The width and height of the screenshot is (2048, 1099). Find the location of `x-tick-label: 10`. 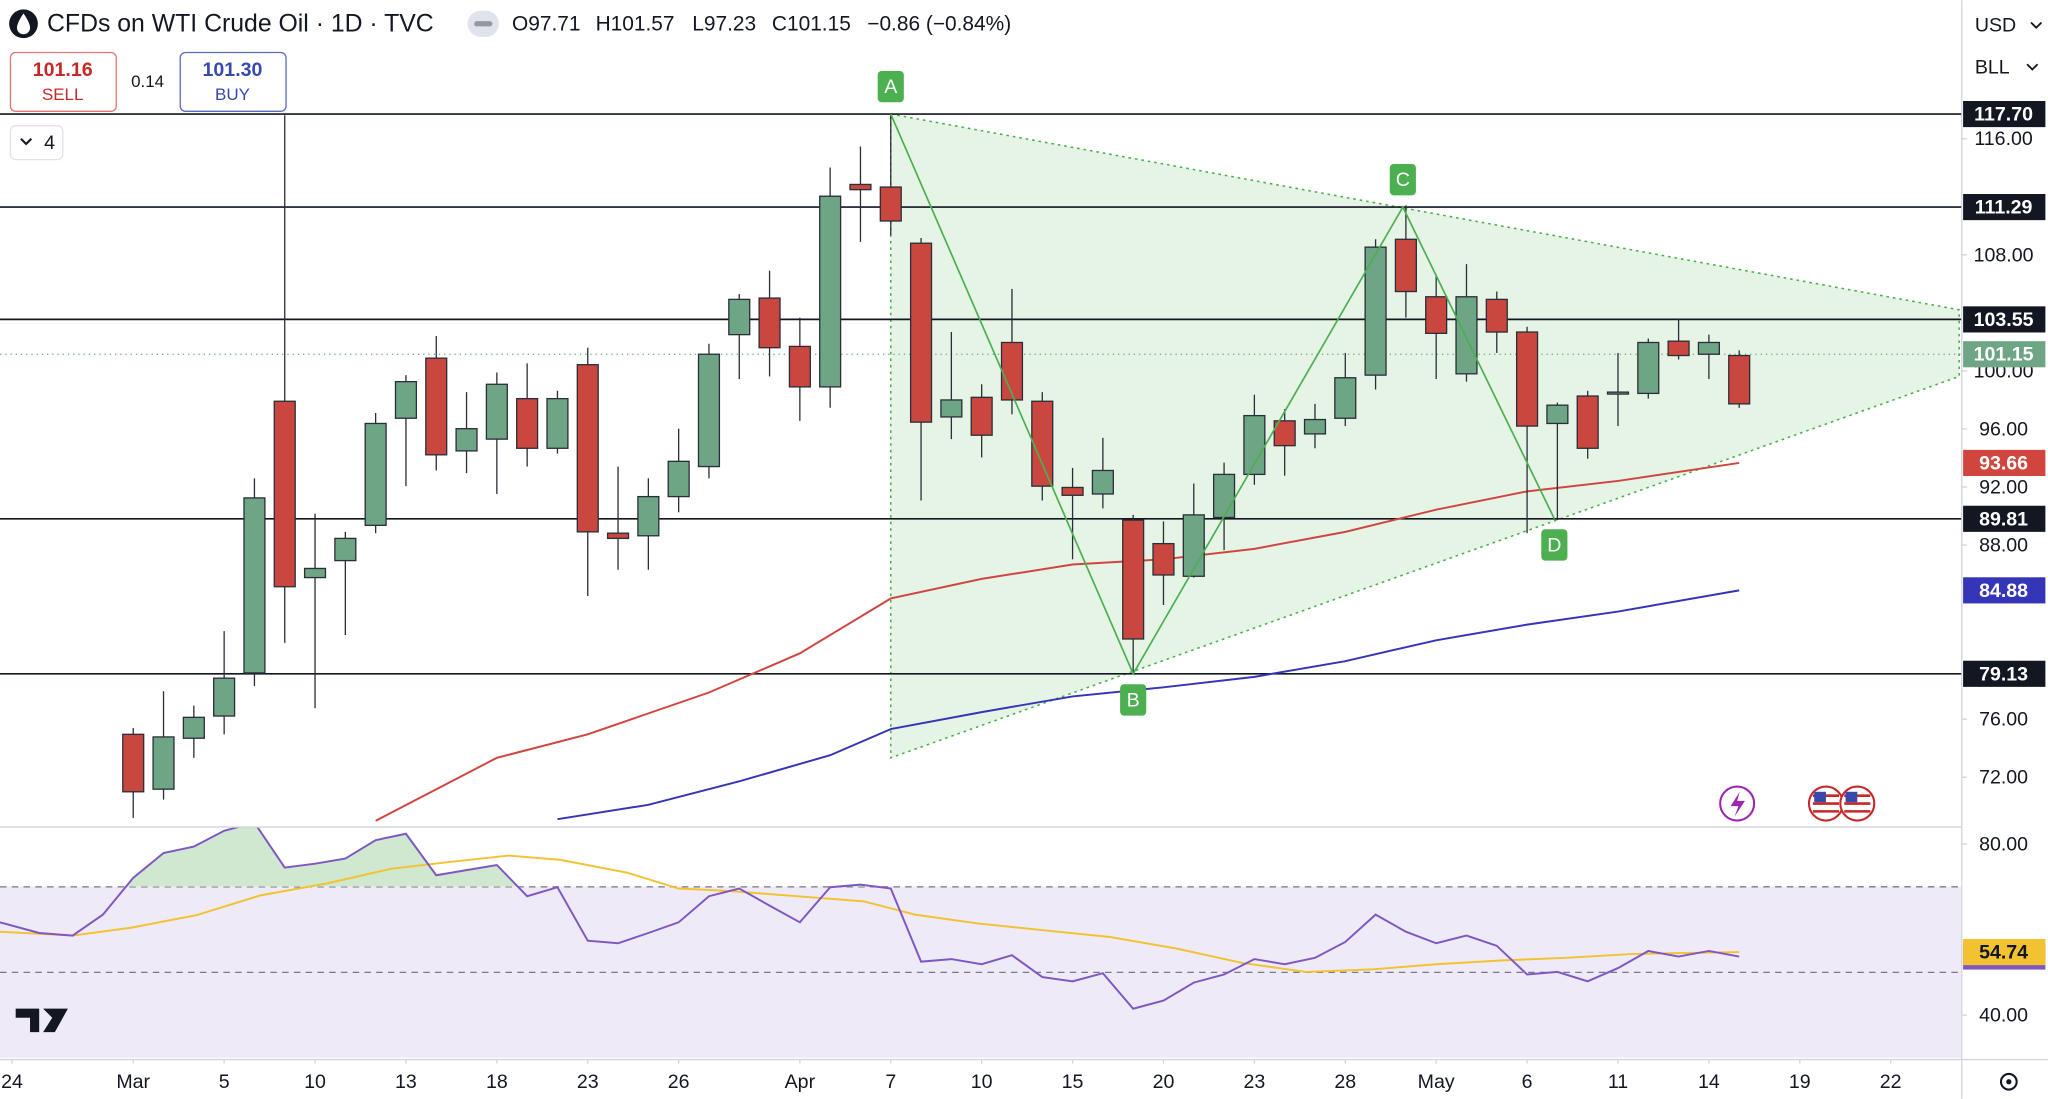

x-tick-label: 10 is located at coordinates (315, 1082).